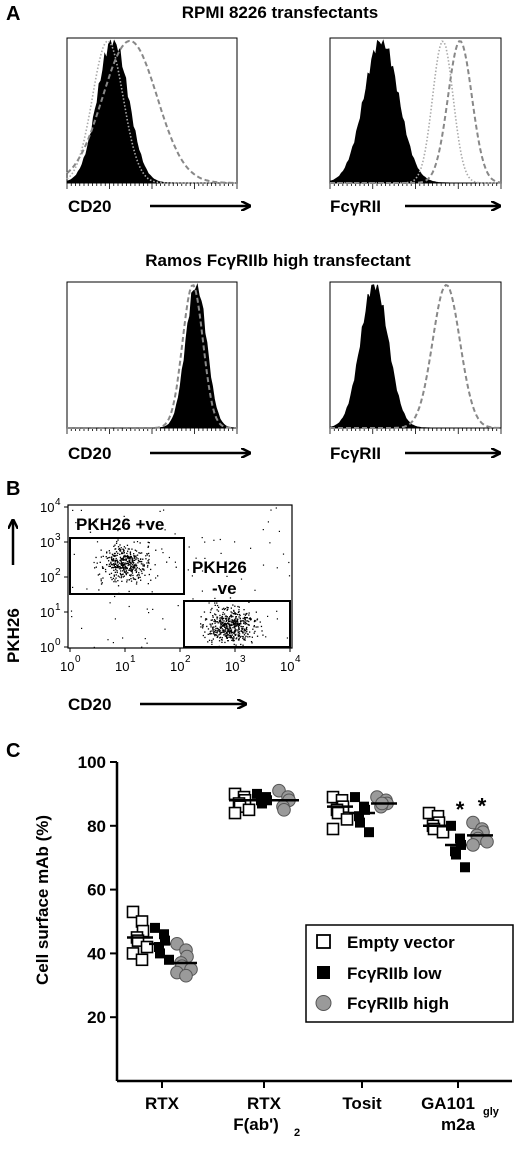 The image size is (520, 1160). Describe the element at coordinates (120, 524) in the screenshot. I see `gate-positive-label: PKH26 +ve` at that location.